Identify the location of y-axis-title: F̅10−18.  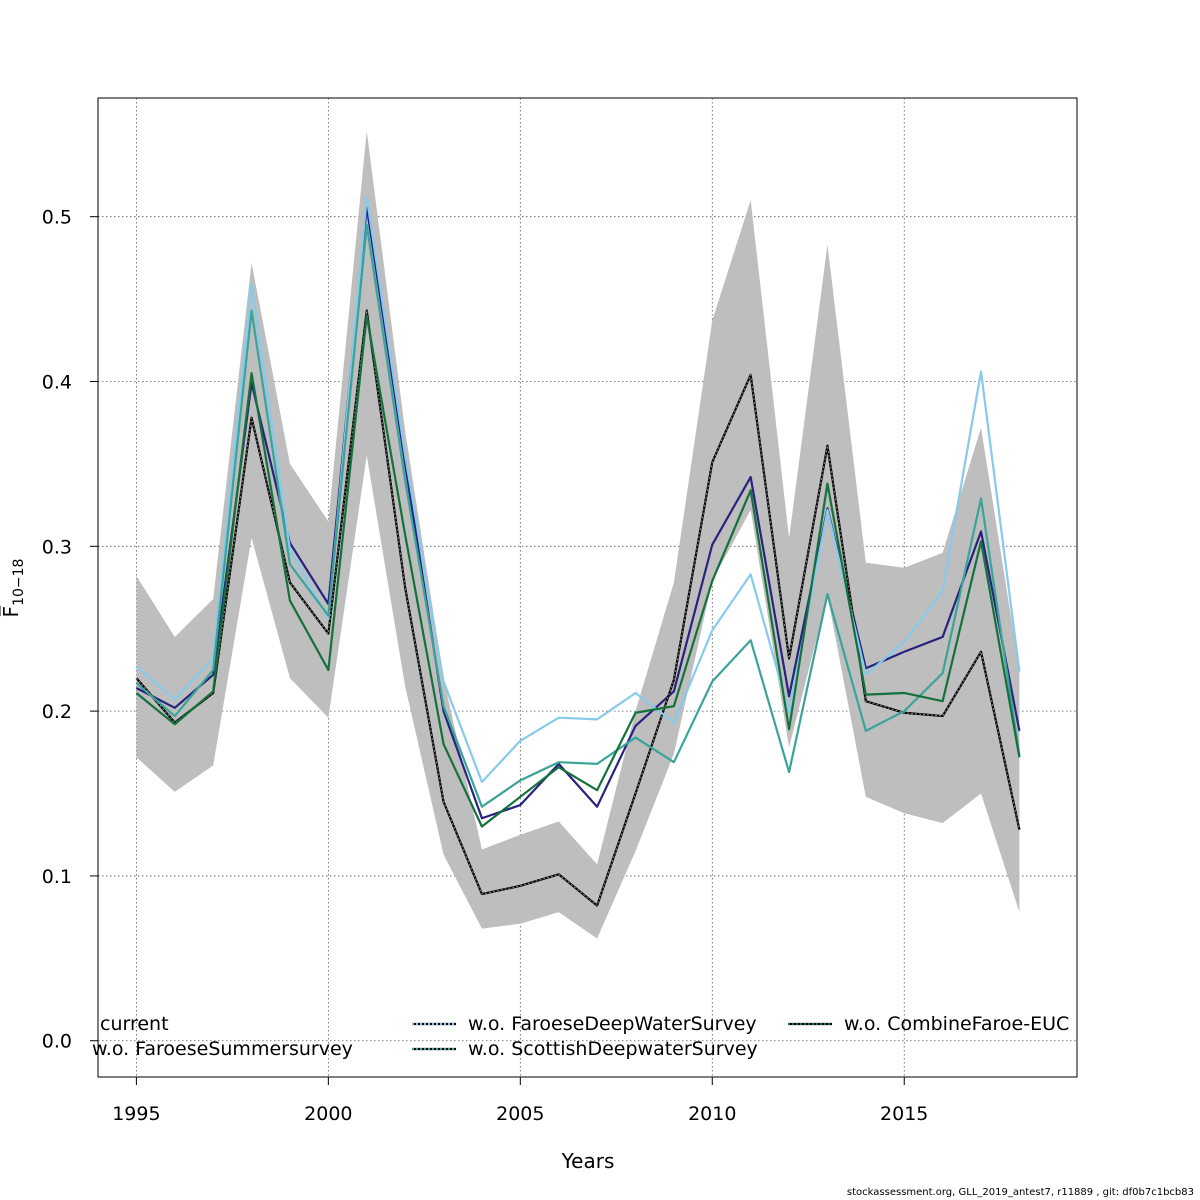
(13, 588).